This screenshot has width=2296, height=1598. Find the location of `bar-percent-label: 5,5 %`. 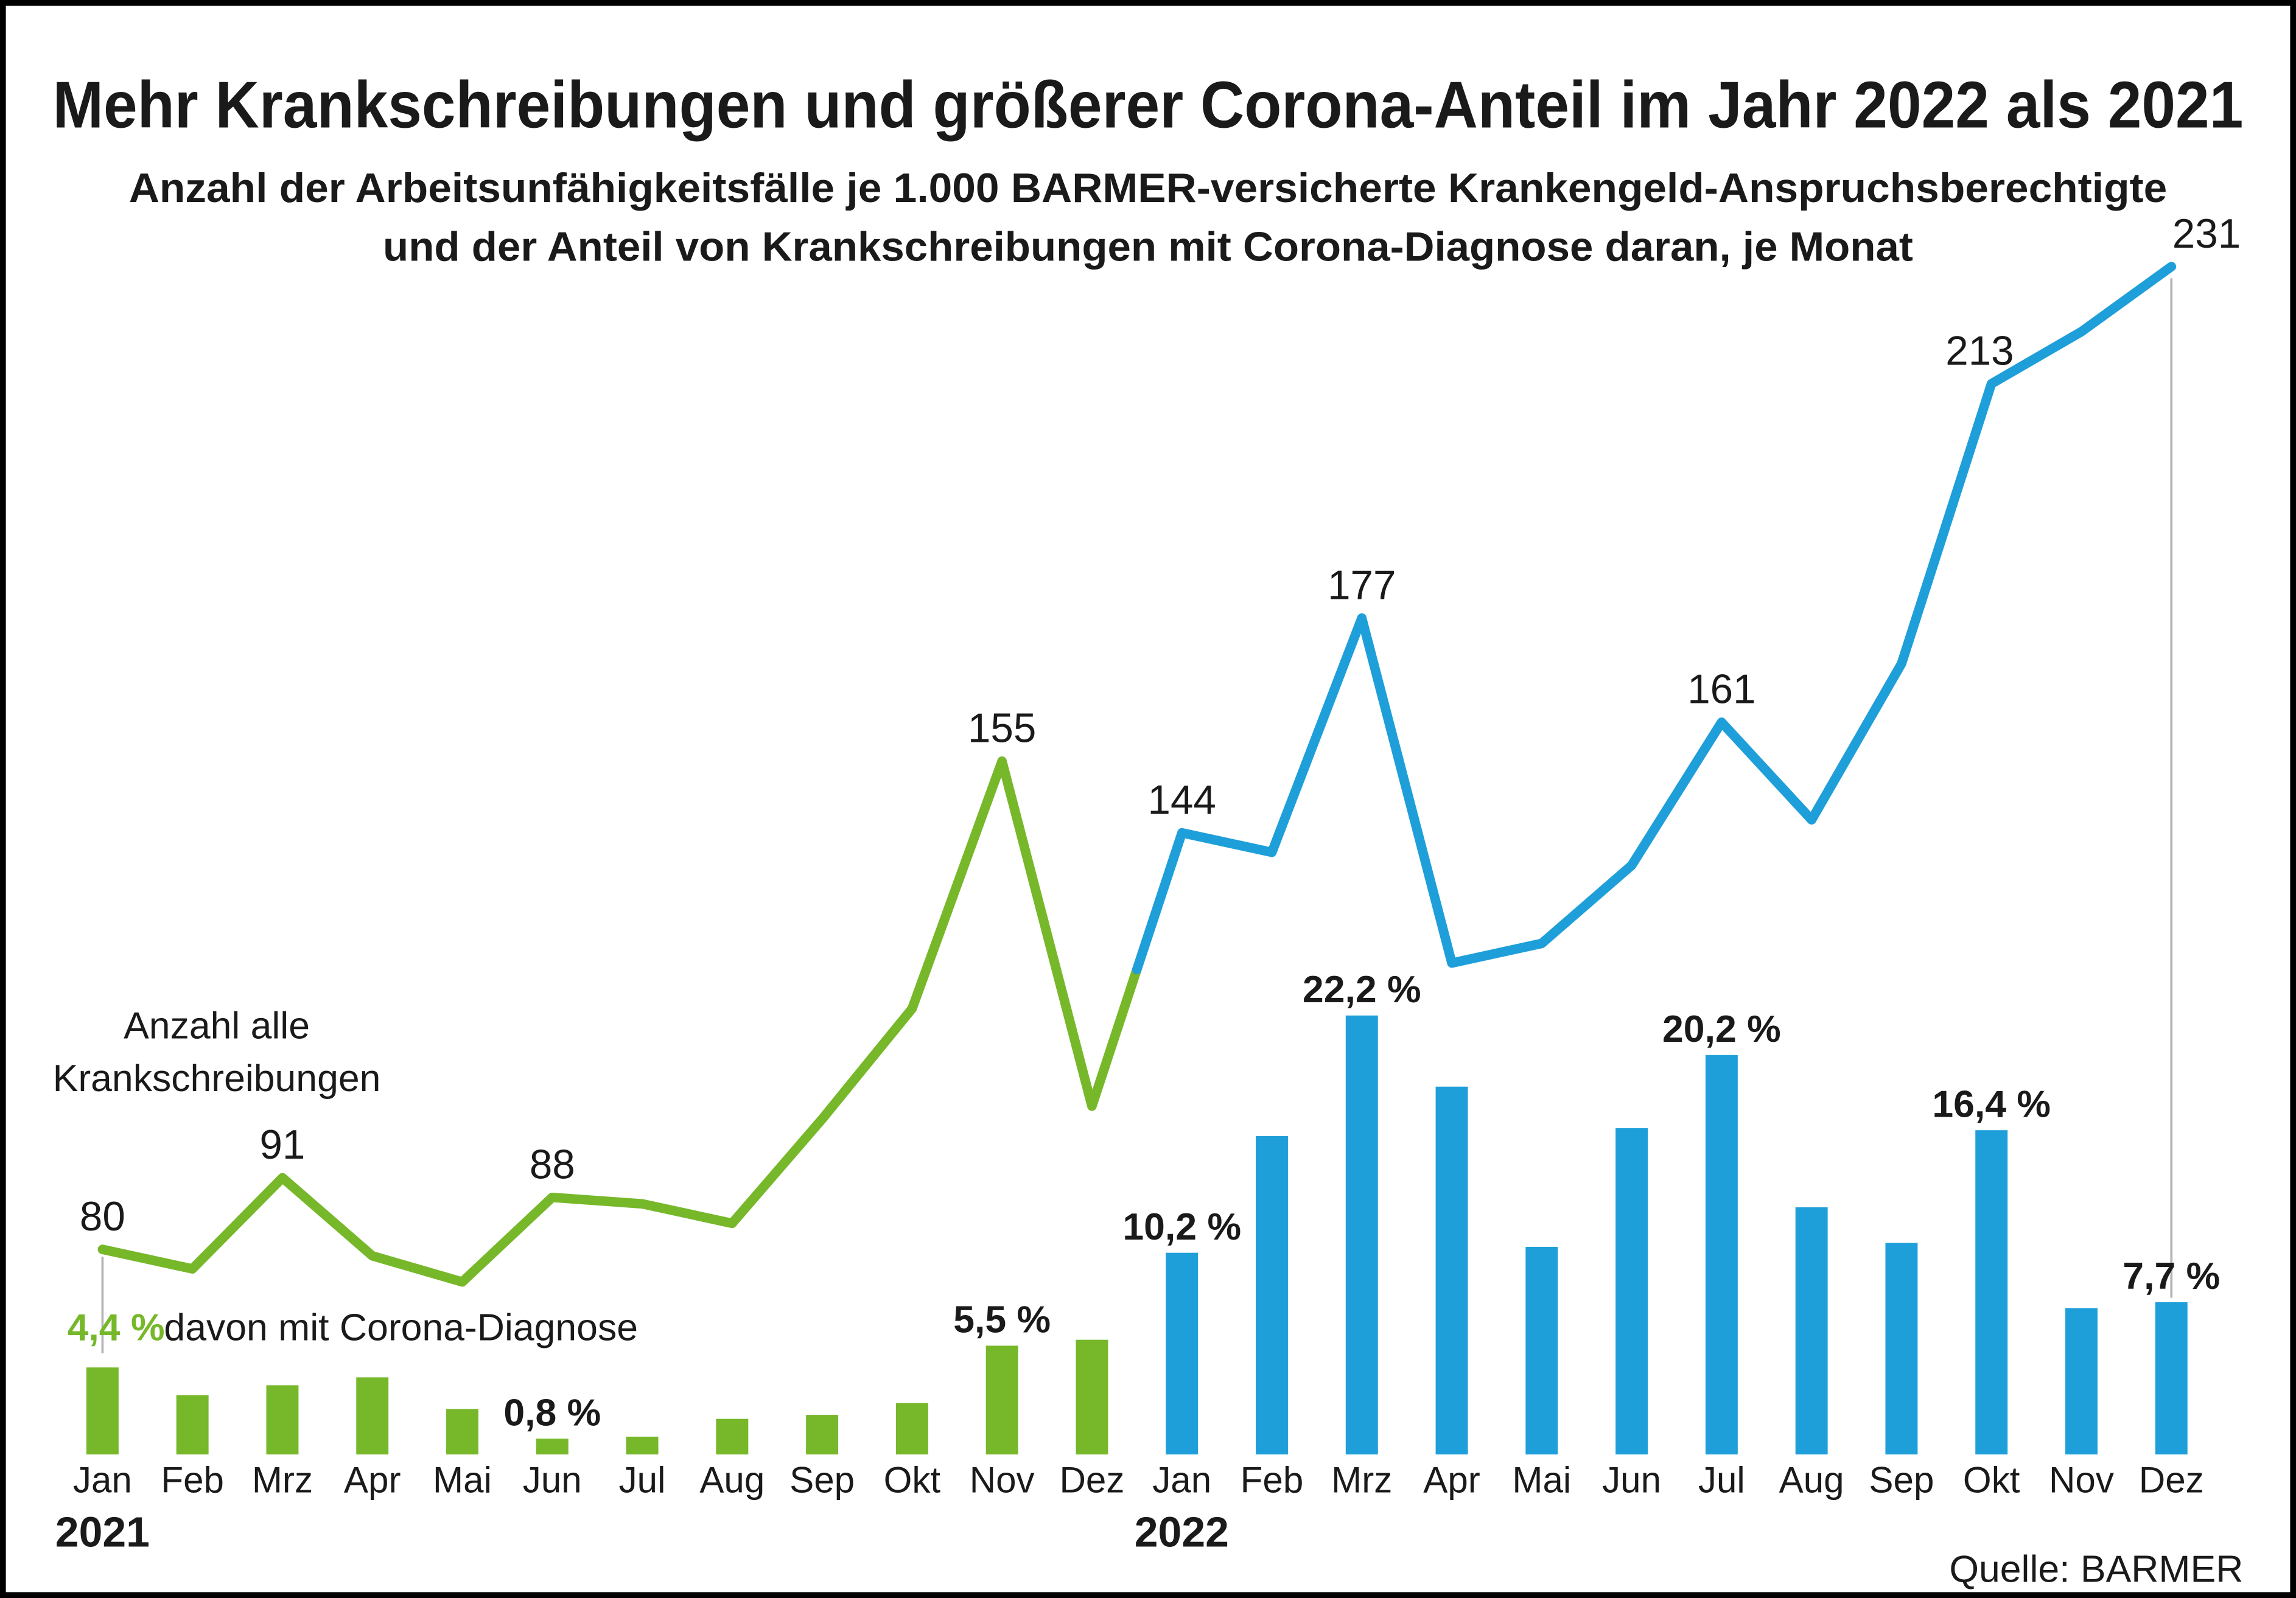

bar-percent-label: 5,5 % is located at coordinates (1002, 1320).